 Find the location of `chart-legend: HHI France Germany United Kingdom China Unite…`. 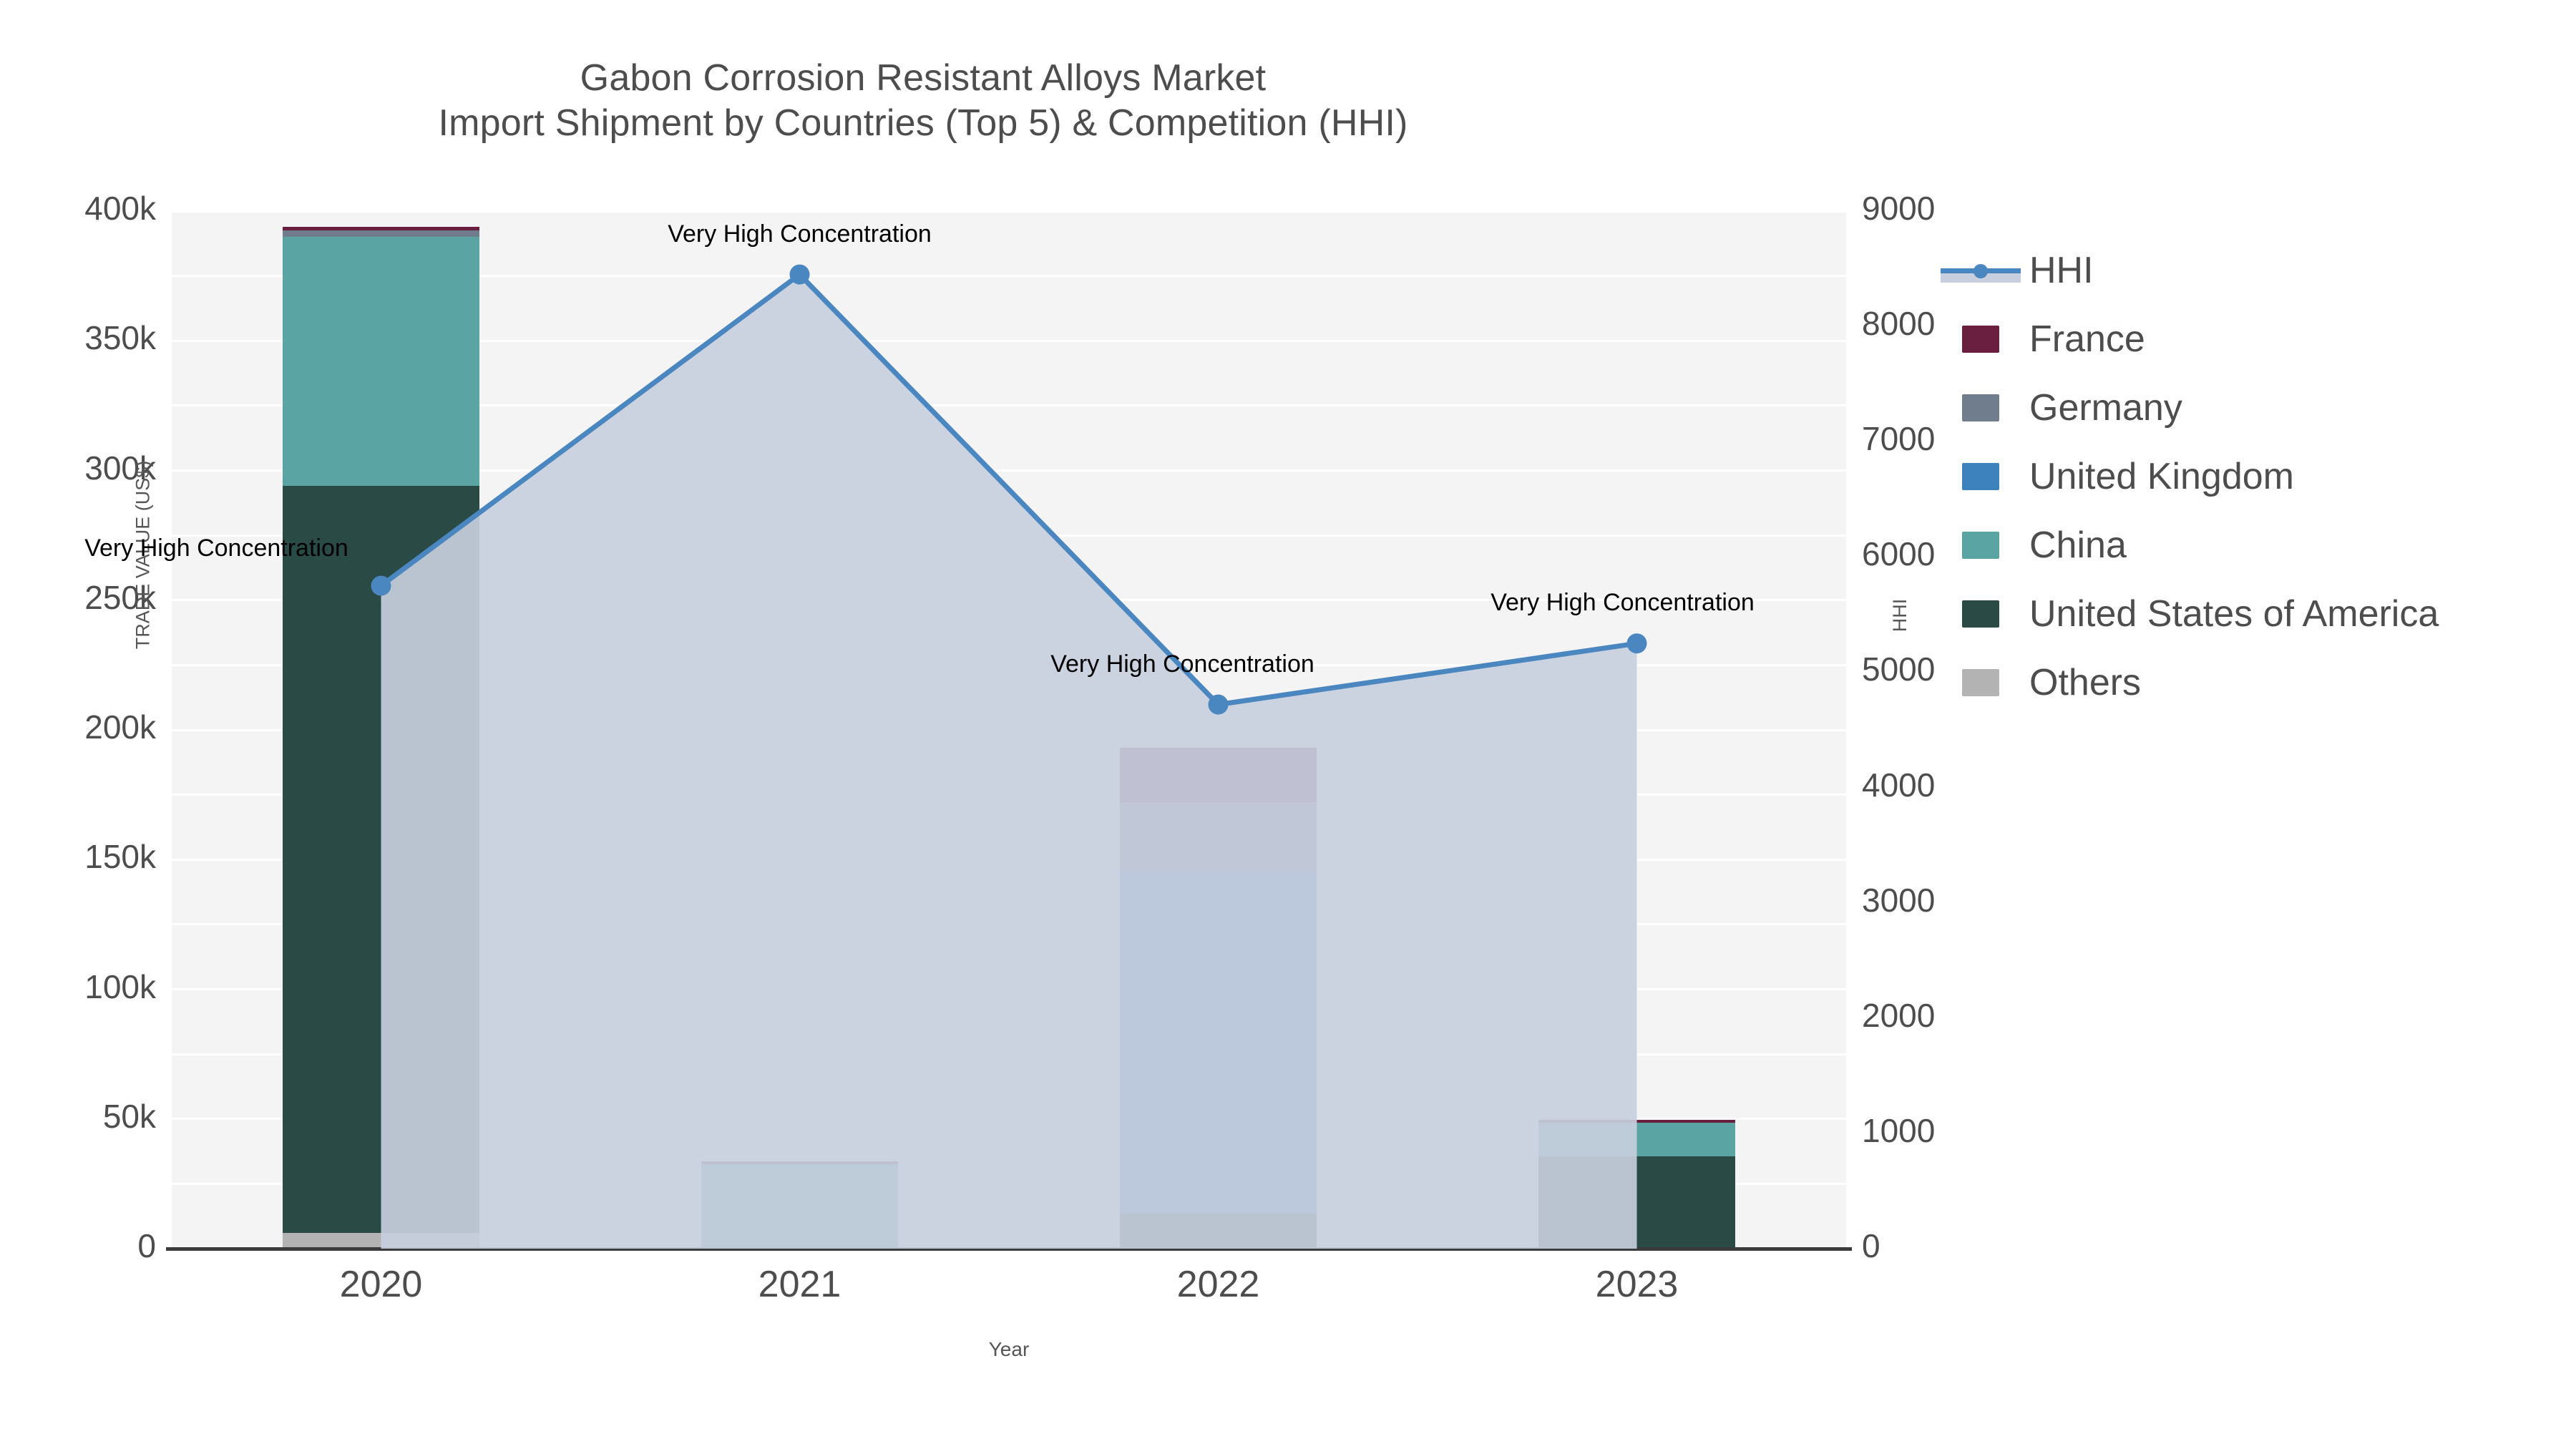

chart-legend: HHI France Germany United Kingdom China Unite… is located at coordinates (2255, 476).